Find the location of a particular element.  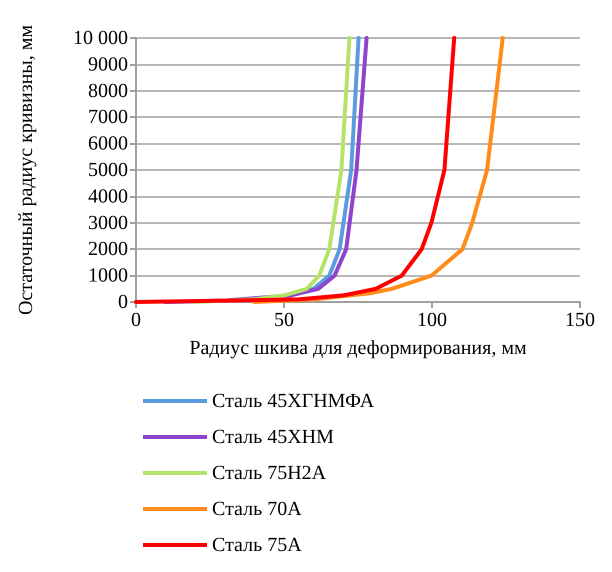

y-tick-label: 3000 is located at coordinates (108, 223).